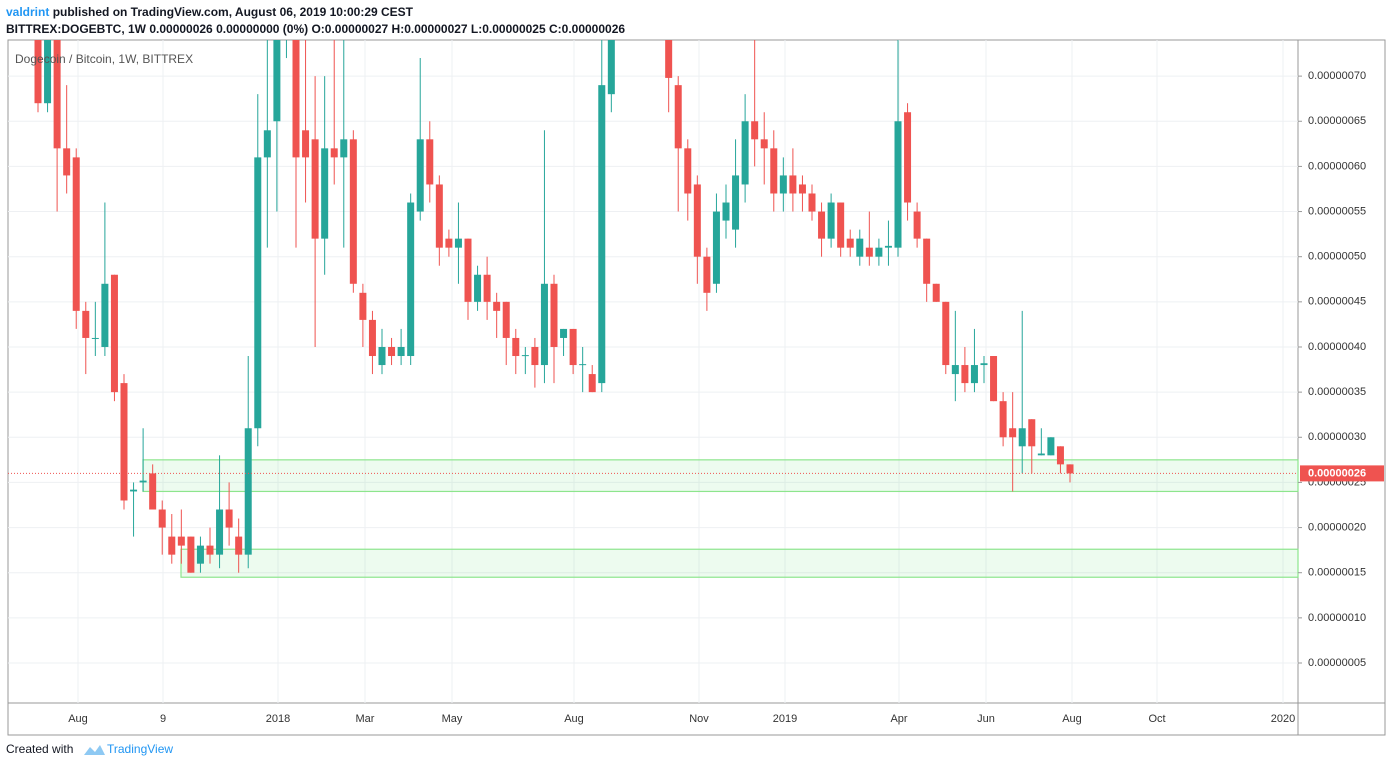 This screenshot has width=1391, height=768. What do you see at coordinates (986, 719) in the screenshot?
I see `x-tick-label: Jun` at bounding box center [986, 719].